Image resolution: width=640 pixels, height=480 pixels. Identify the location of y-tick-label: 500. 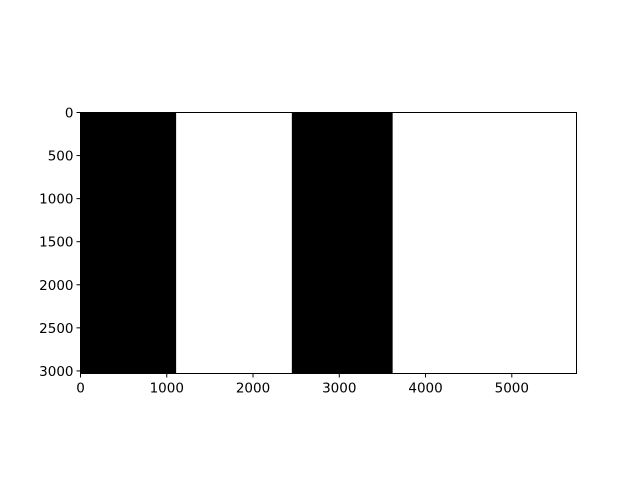
(61, 157).